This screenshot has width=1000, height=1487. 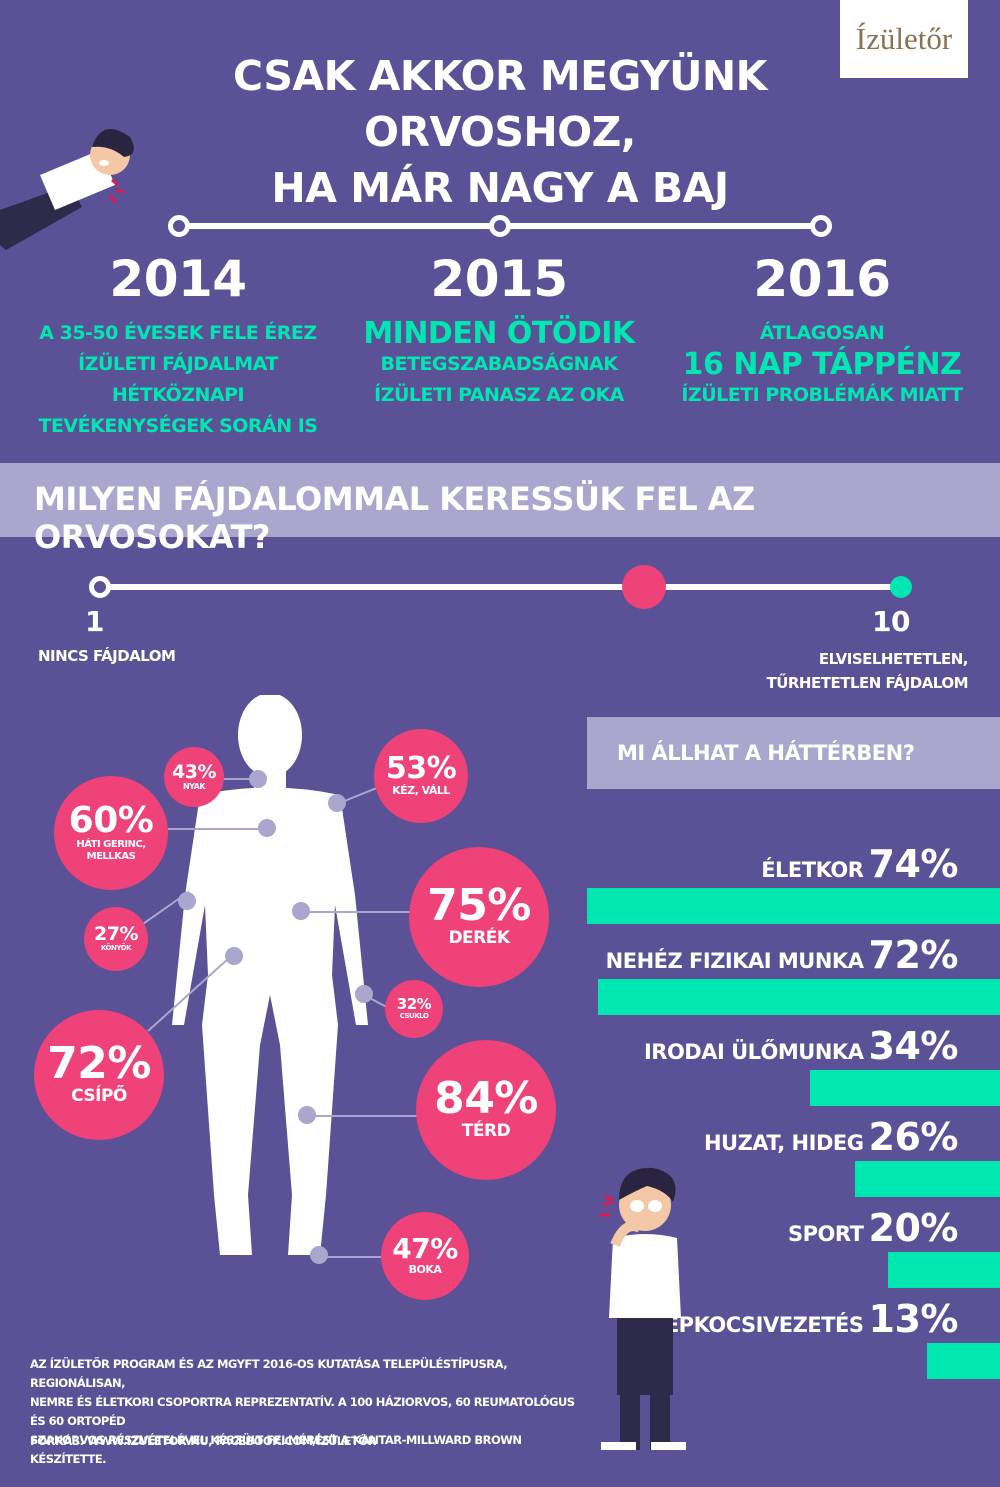 I want to click on causes-title: MI ÁLLHAT A HÁTTÉRBEN?, so click(x=766, y=753).